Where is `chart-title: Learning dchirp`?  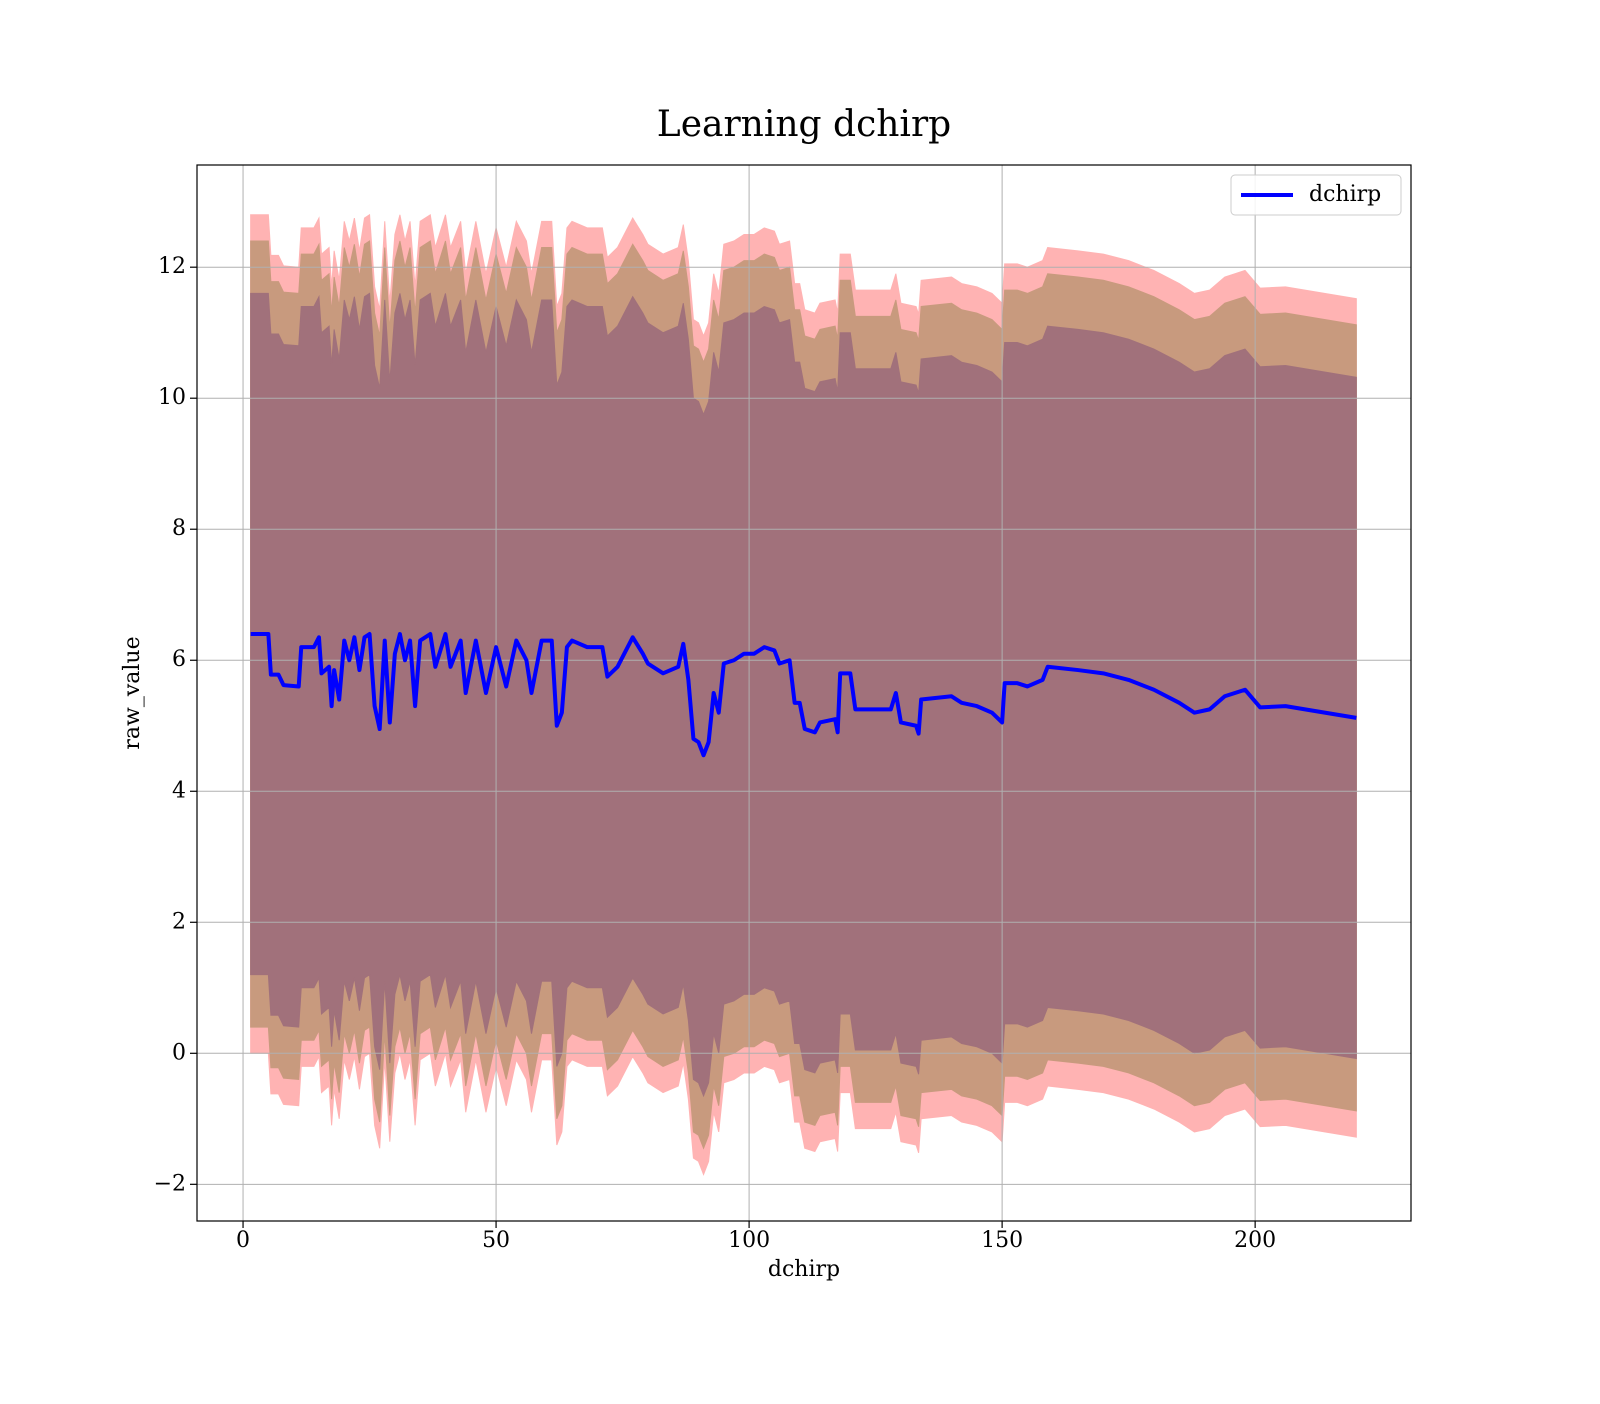
chart-title: Learning dchirp is located at coordinates (804, 124).